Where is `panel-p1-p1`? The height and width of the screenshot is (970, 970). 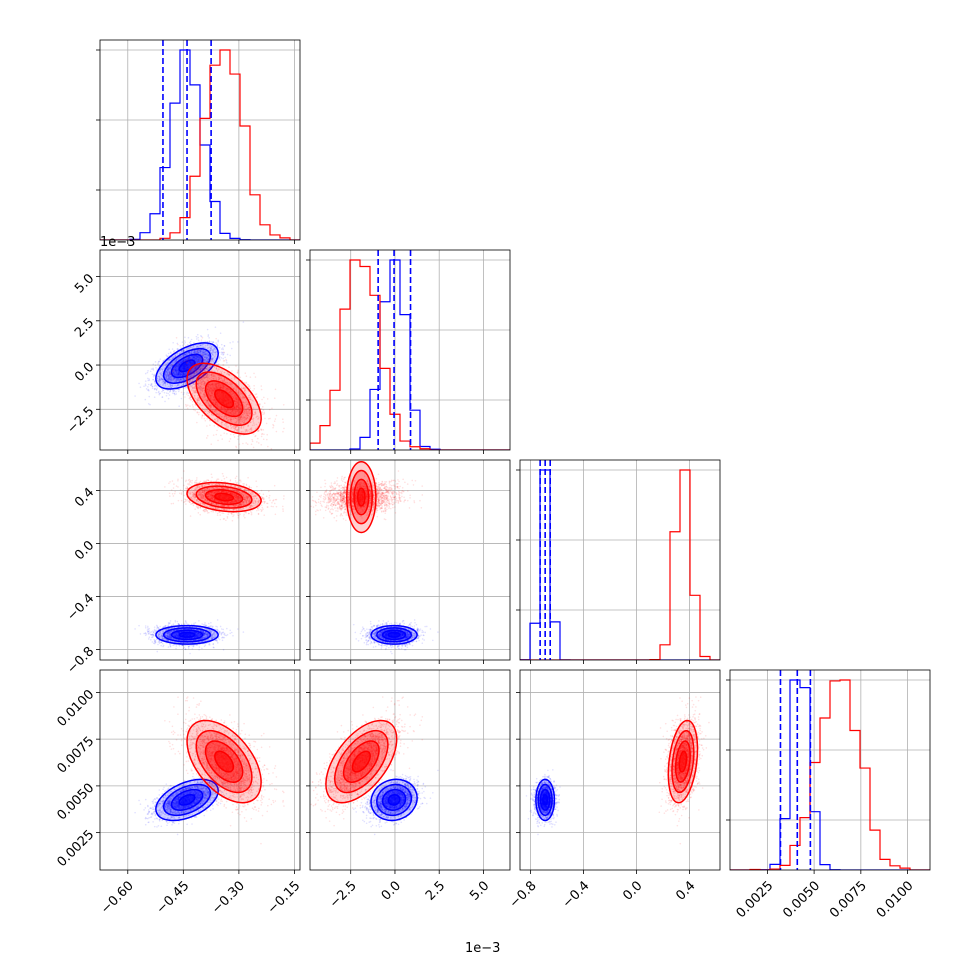 panel-p1-p1 is located at coordinates (198, 141).